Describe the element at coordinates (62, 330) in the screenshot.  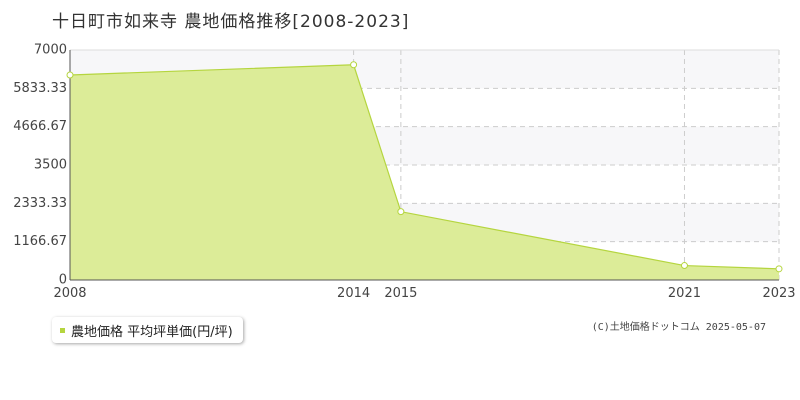
I see `legend-swatch` at that location.